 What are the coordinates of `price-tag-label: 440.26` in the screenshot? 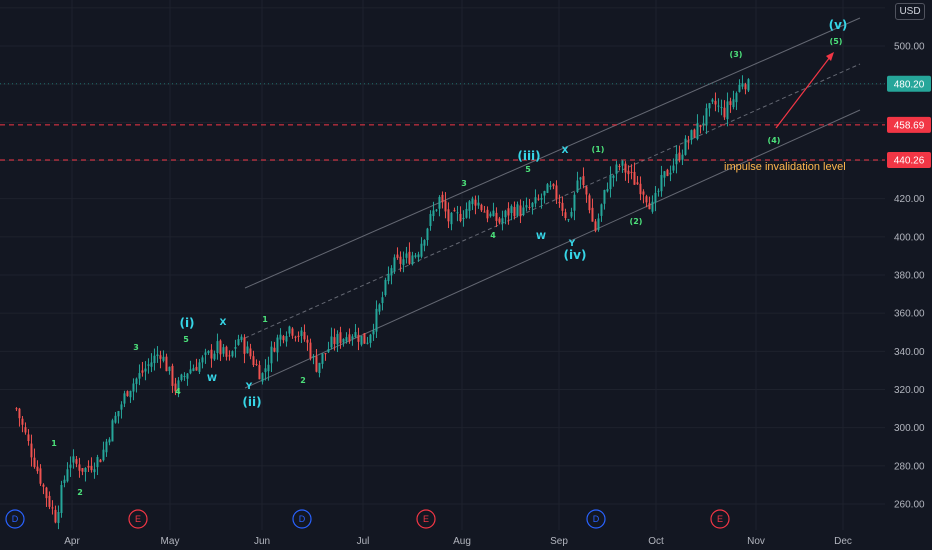 It's located at (909, 161).